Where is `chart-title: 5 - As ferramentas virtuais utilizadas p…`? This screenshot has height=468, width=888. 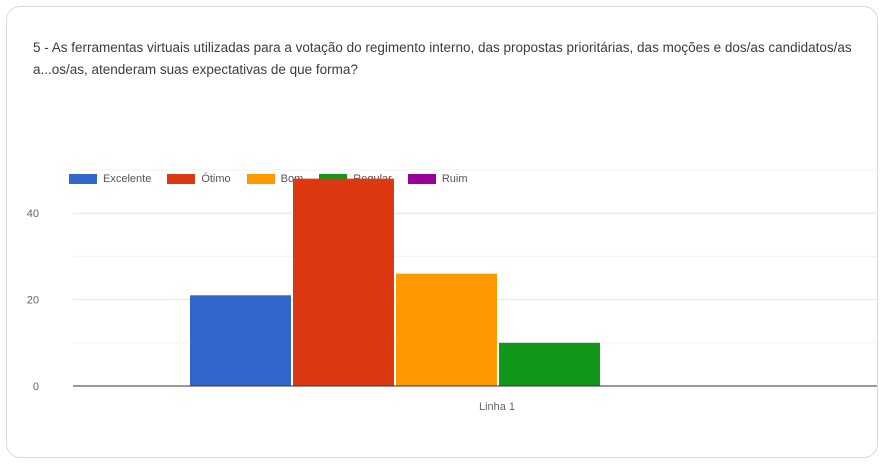
chart-title: 5 - As ferramentas virtuais utilizadas p… is located at coordinates (442, 58).